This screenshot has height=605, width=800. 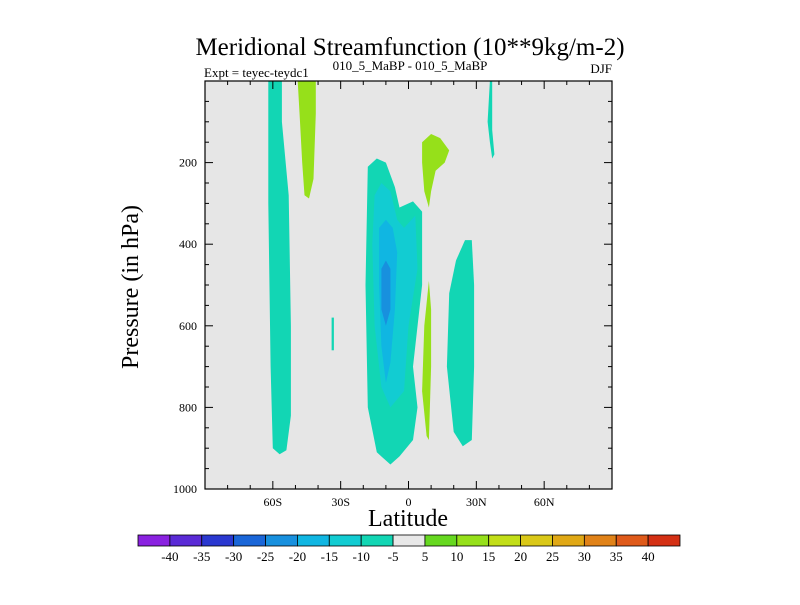 What do you see at coordinates (393, 556) in the screenshot?
I see `colorbar-label: -5` at bounding box center [393, 556].